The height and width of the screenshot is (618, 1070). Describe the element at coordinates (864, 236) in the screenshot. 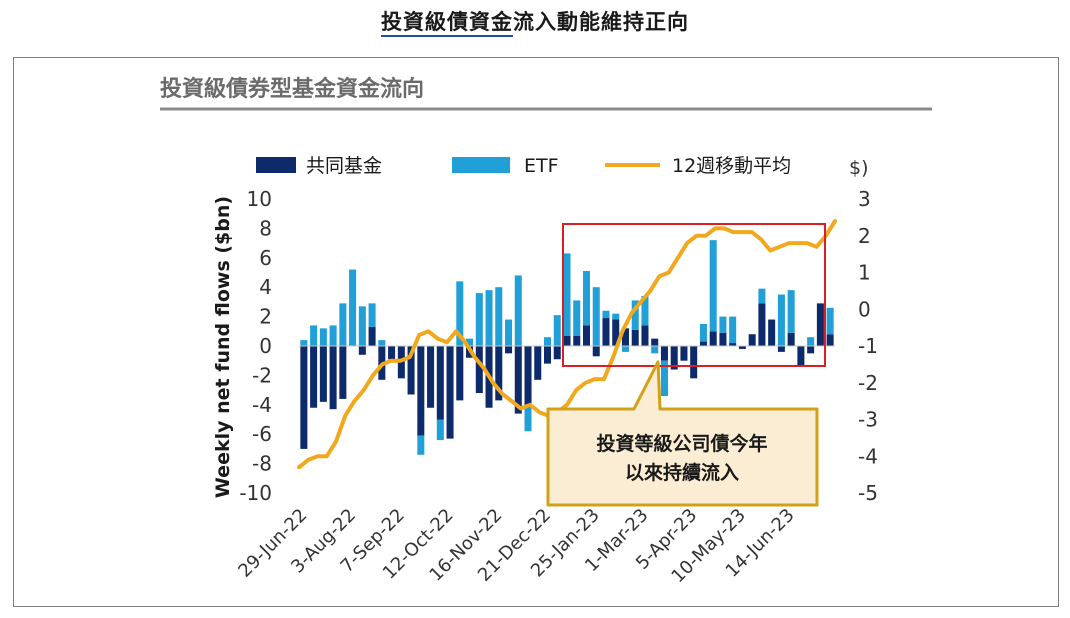

I see `right-tick-label: 2` at that location.